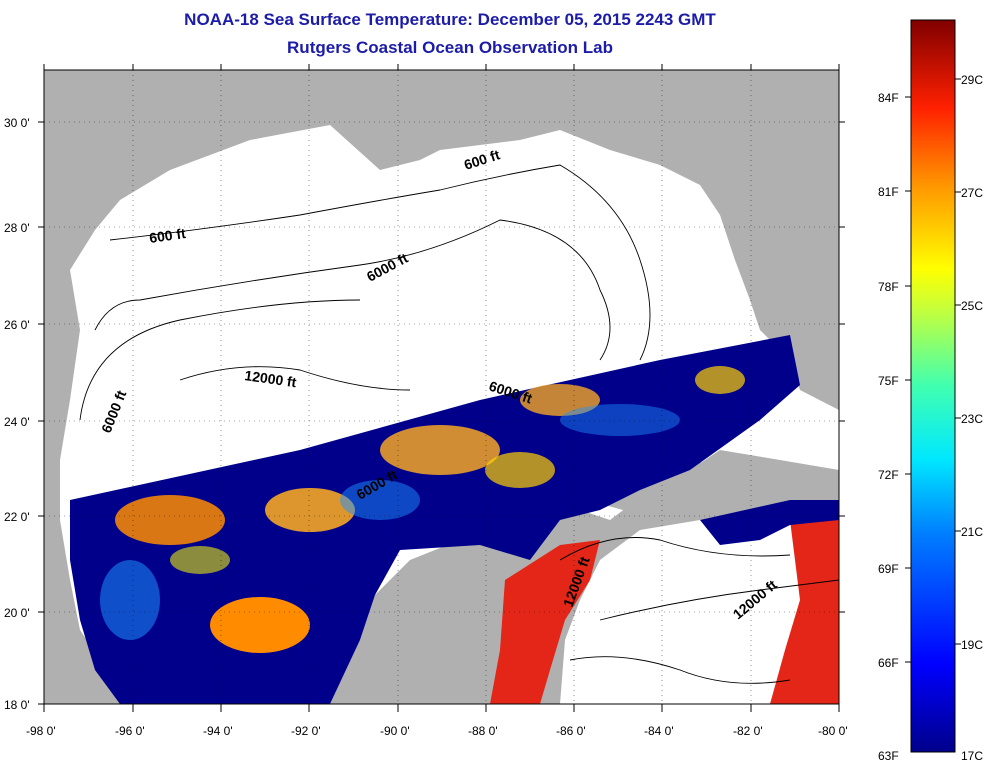 The height and width of the screenshot is (770, 992). Describe the element at coordinates (167, 235) in the screenshot. I see `contour-label-600-west: 600 ft` at that location.